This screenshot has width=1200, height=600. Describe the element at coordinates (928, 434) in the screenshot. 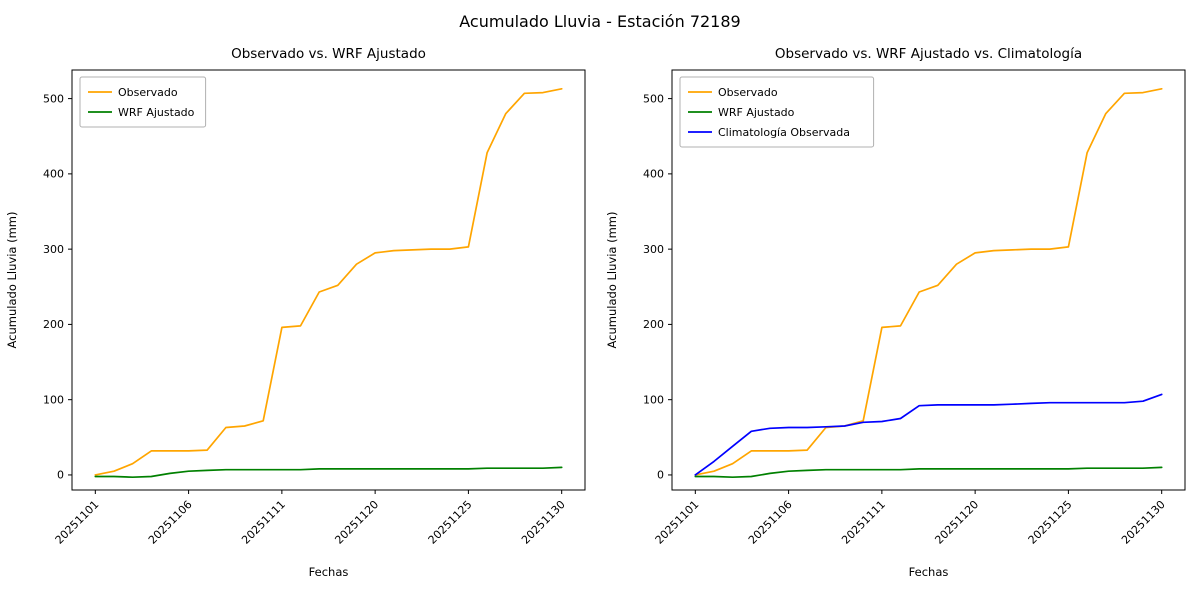

I see `series-line-climatología-observada` at that location.